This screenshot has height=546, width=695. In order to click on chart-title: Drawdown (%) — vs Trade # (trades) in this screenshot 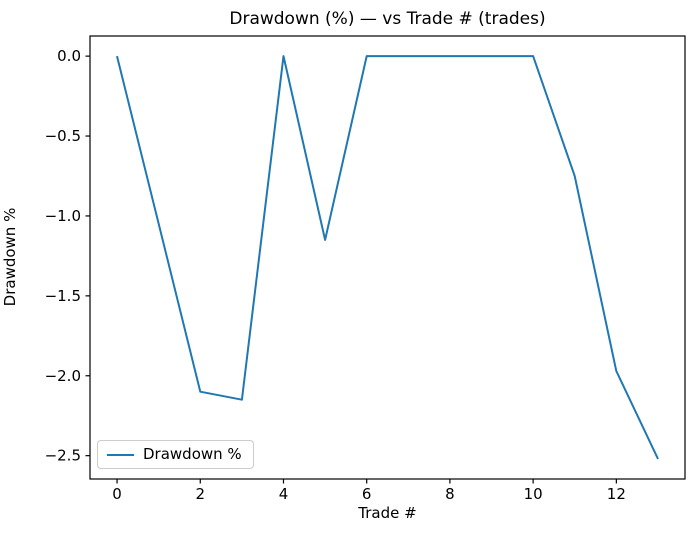, I will do `click(387, 19)`.